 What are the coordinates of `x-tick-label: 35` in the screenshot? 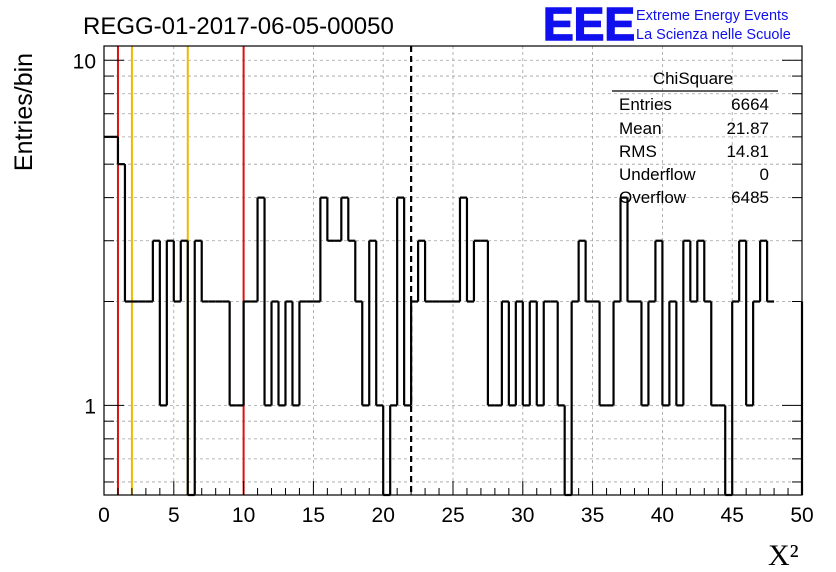 It's located at (592, 515).